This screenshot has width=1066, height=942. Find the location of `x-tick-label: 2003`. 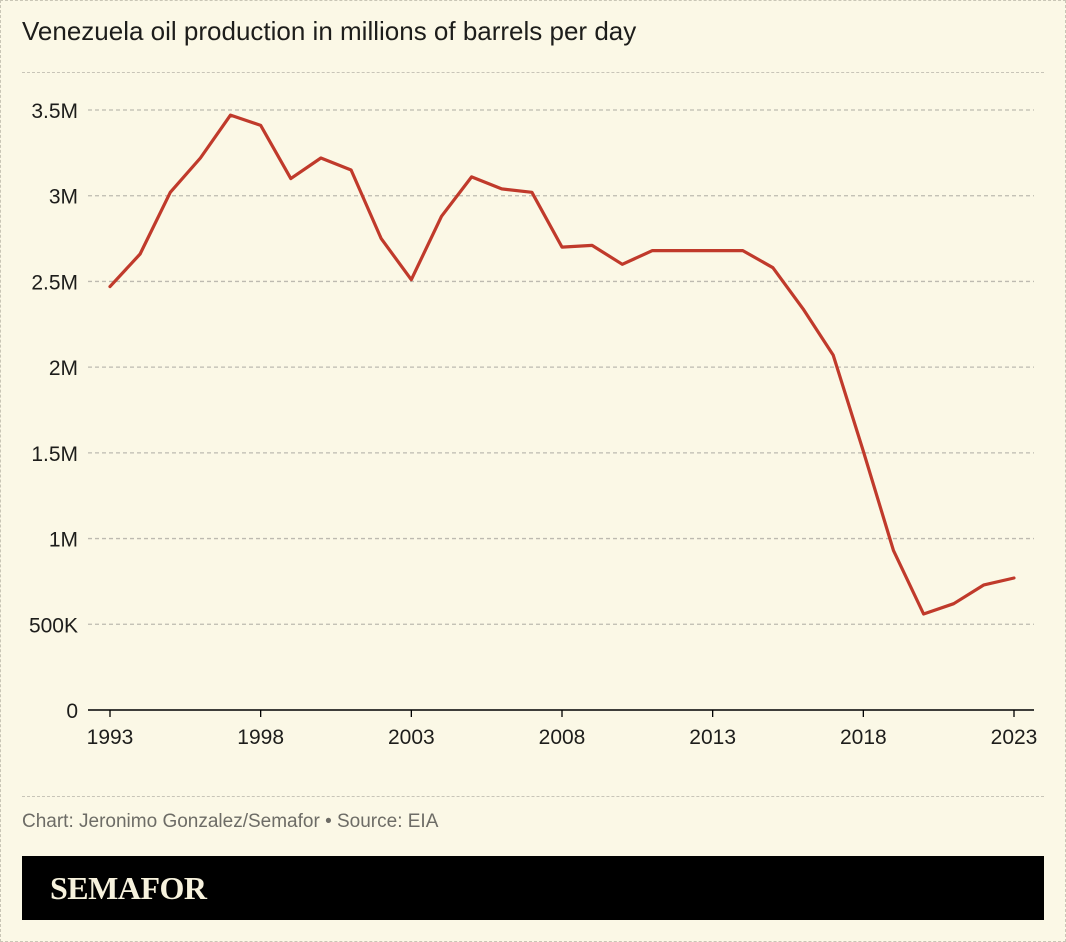

x-tick-label: 2003 is located at coordinates (411, 737).